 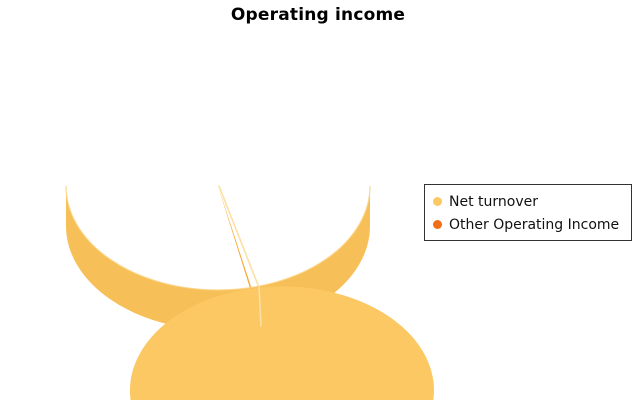 What do you see at coordinates (260, 306) in the screenshot?
I see `pie-divider-side-edge-icon` at bounding box center [260, 306].